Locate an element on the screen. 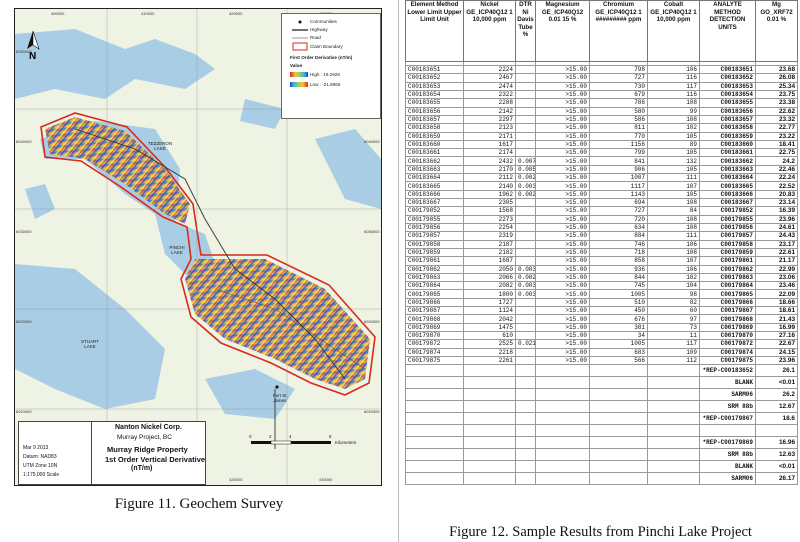 Image resolution: width=800 pixels, height=542 pixels. cell-analyte-id: C00183651 is located at coordinates (727, 69).